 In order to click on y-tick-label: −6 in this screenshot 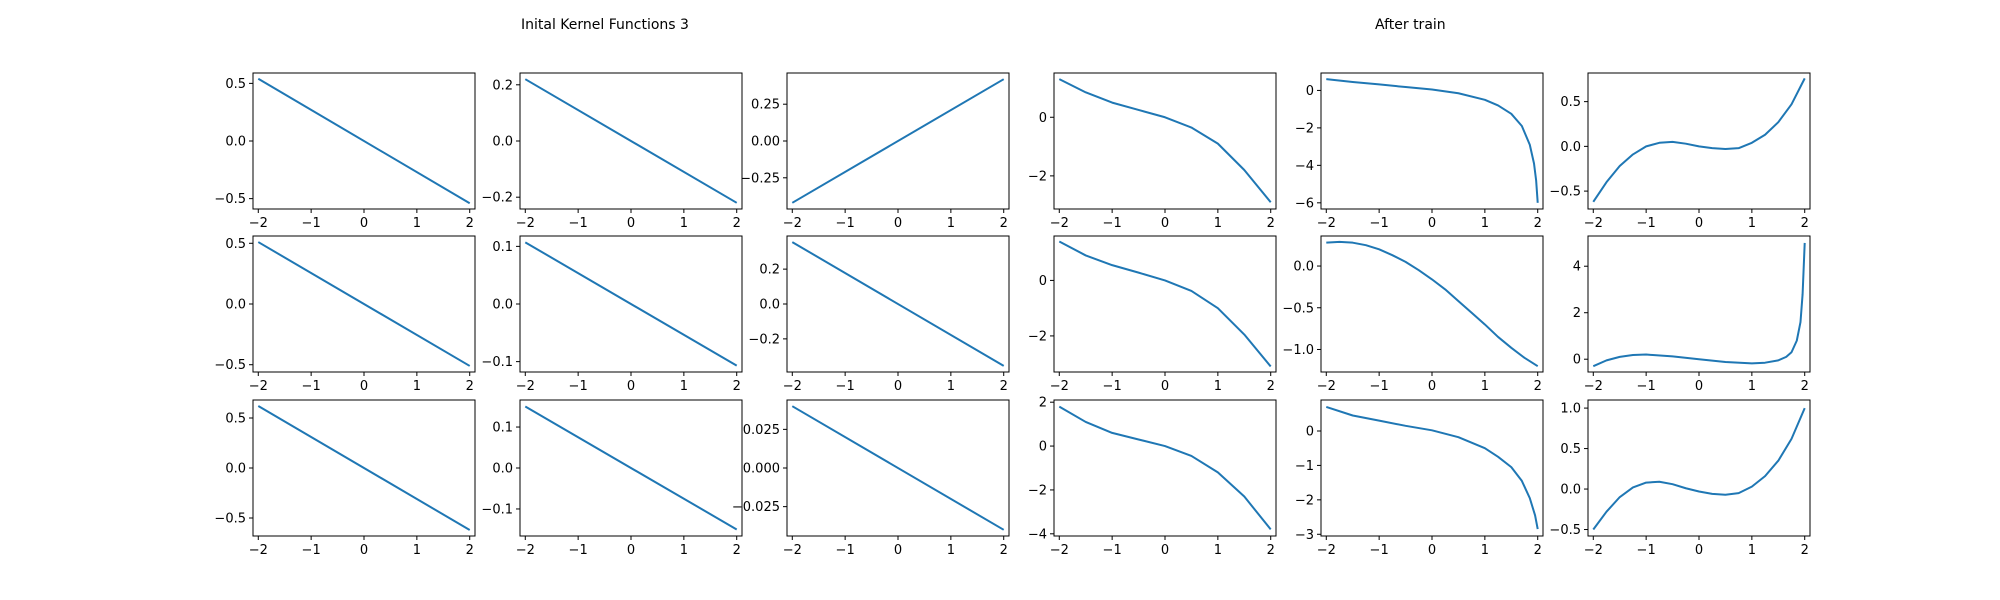, I will do `click(1304, 203)`.